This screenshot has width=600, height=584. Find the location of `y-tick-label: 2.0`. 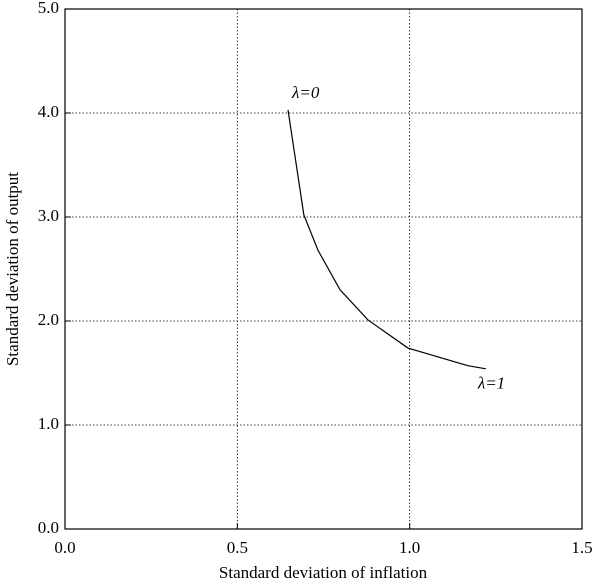

y-tick-label: 2.0 is located at coordinates (48, 319).